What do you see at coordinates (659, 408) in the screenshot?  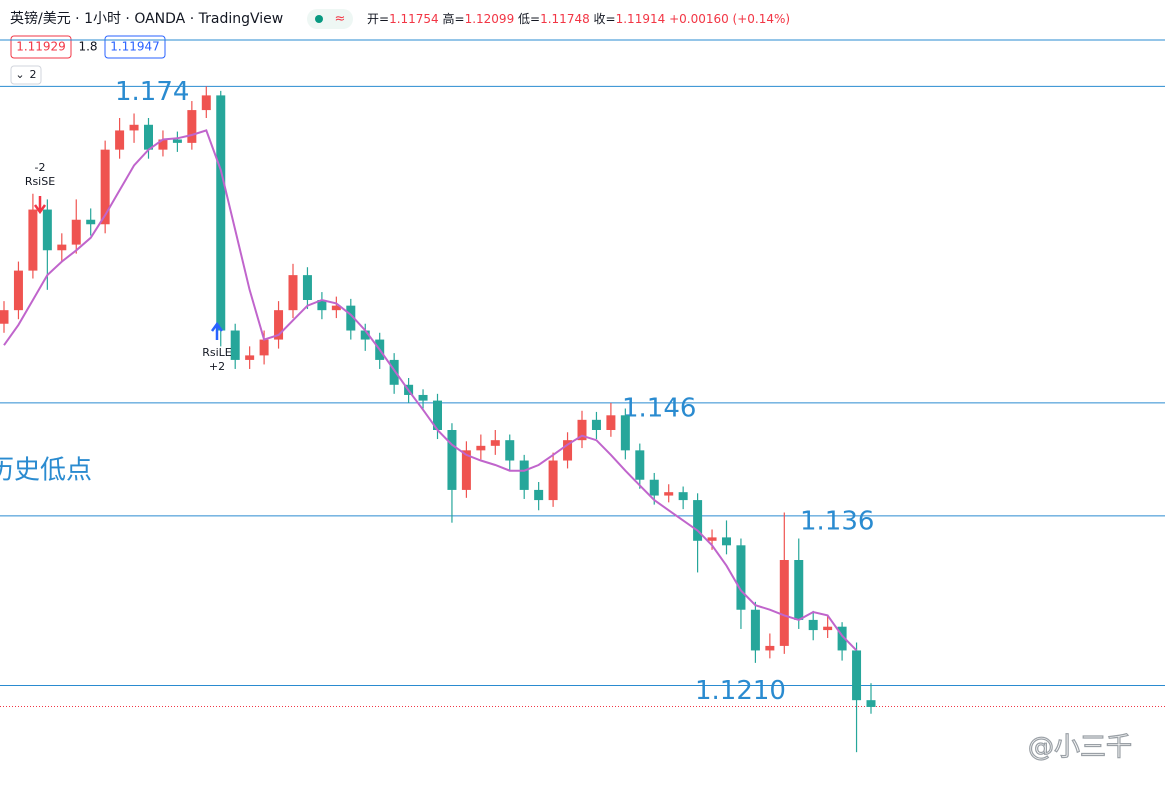 I see `level-label: 1.146` at bounding box center [659, 408].